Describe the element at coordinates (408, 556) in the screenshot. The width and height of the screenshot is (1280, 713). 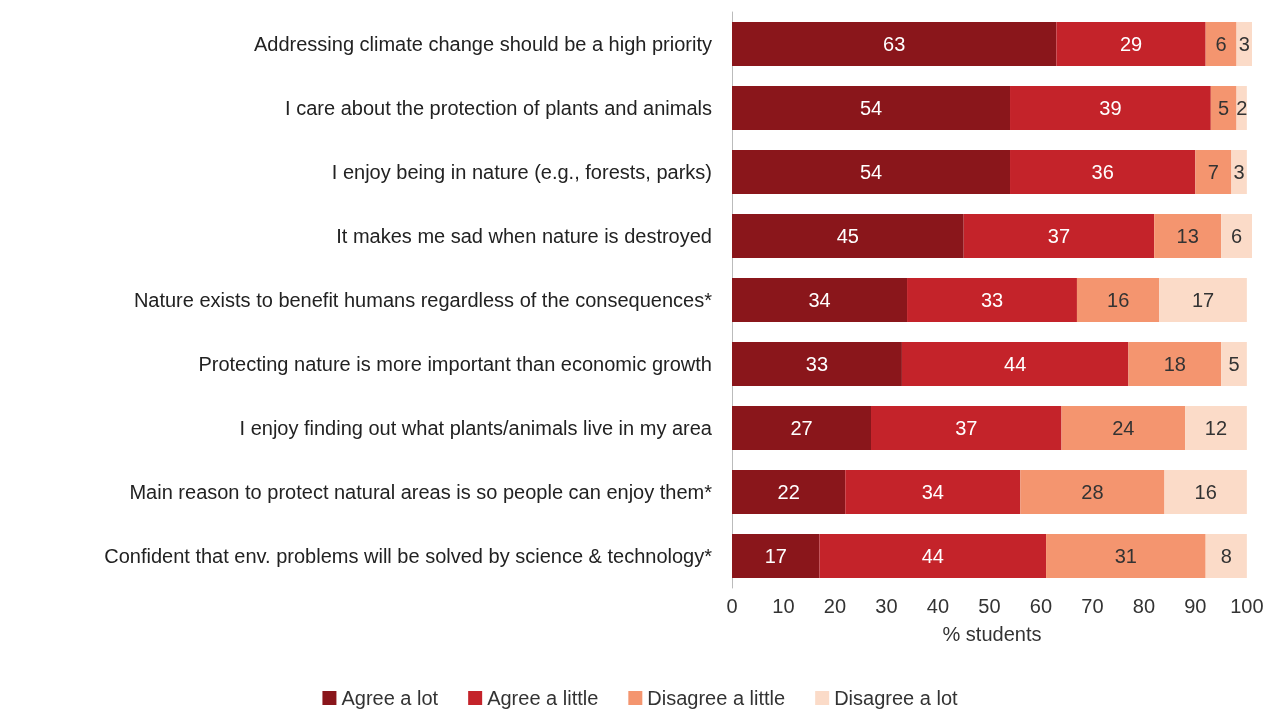
I see `y-tick-label: Confident that env. problems will be solved by science & technology*` at that location.